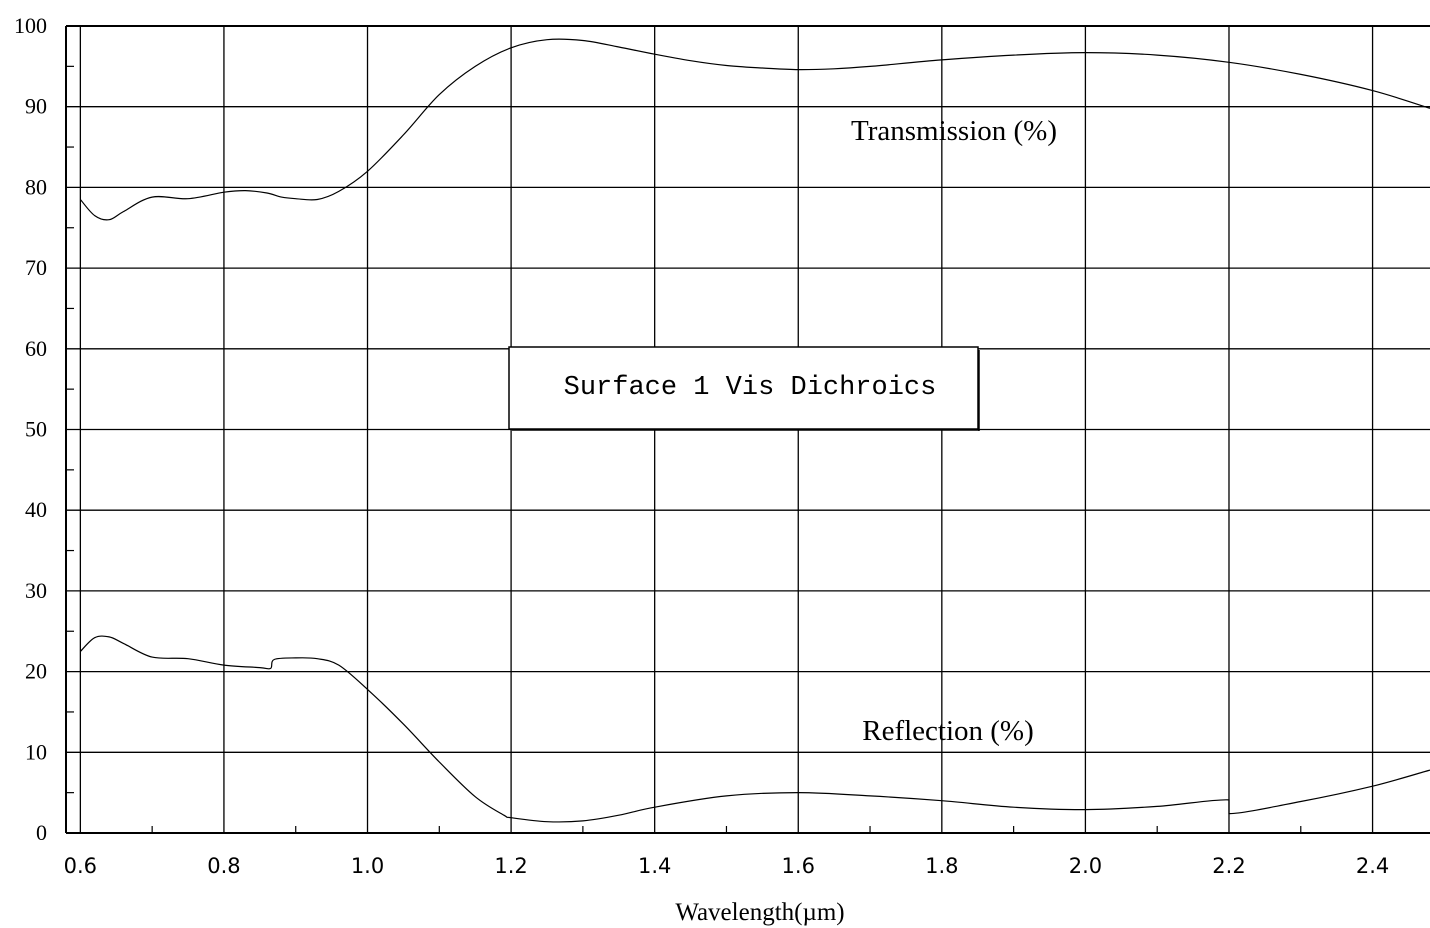 The width and height of the screenshot is (1430, 928). What do you see at coordinates (41, 832) in the screenshot?
I see `y-tick-label: 0` at bounding box center [41, 832].